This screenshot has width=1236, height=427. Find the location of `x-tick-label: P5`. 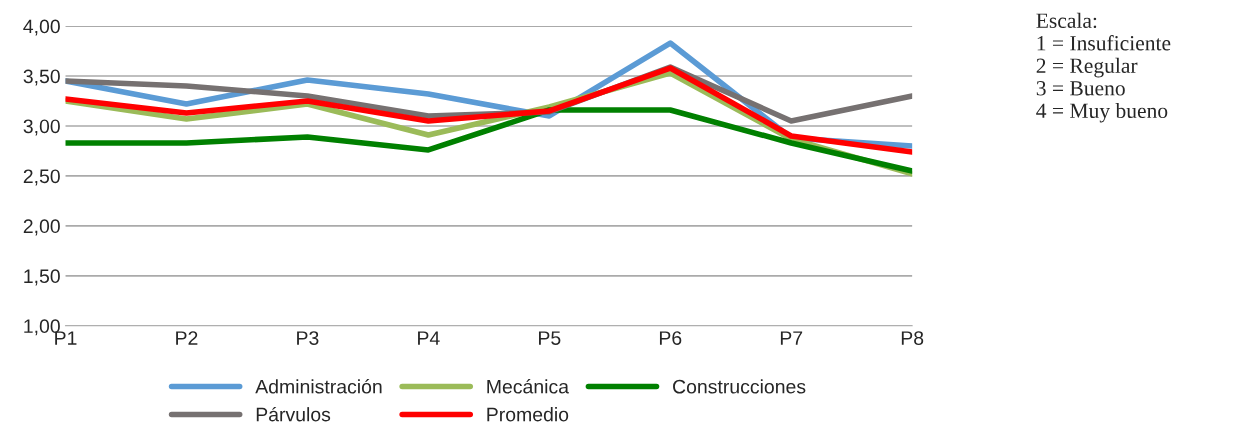

x-tick-label: P5 is located at coordinates (550, 338).